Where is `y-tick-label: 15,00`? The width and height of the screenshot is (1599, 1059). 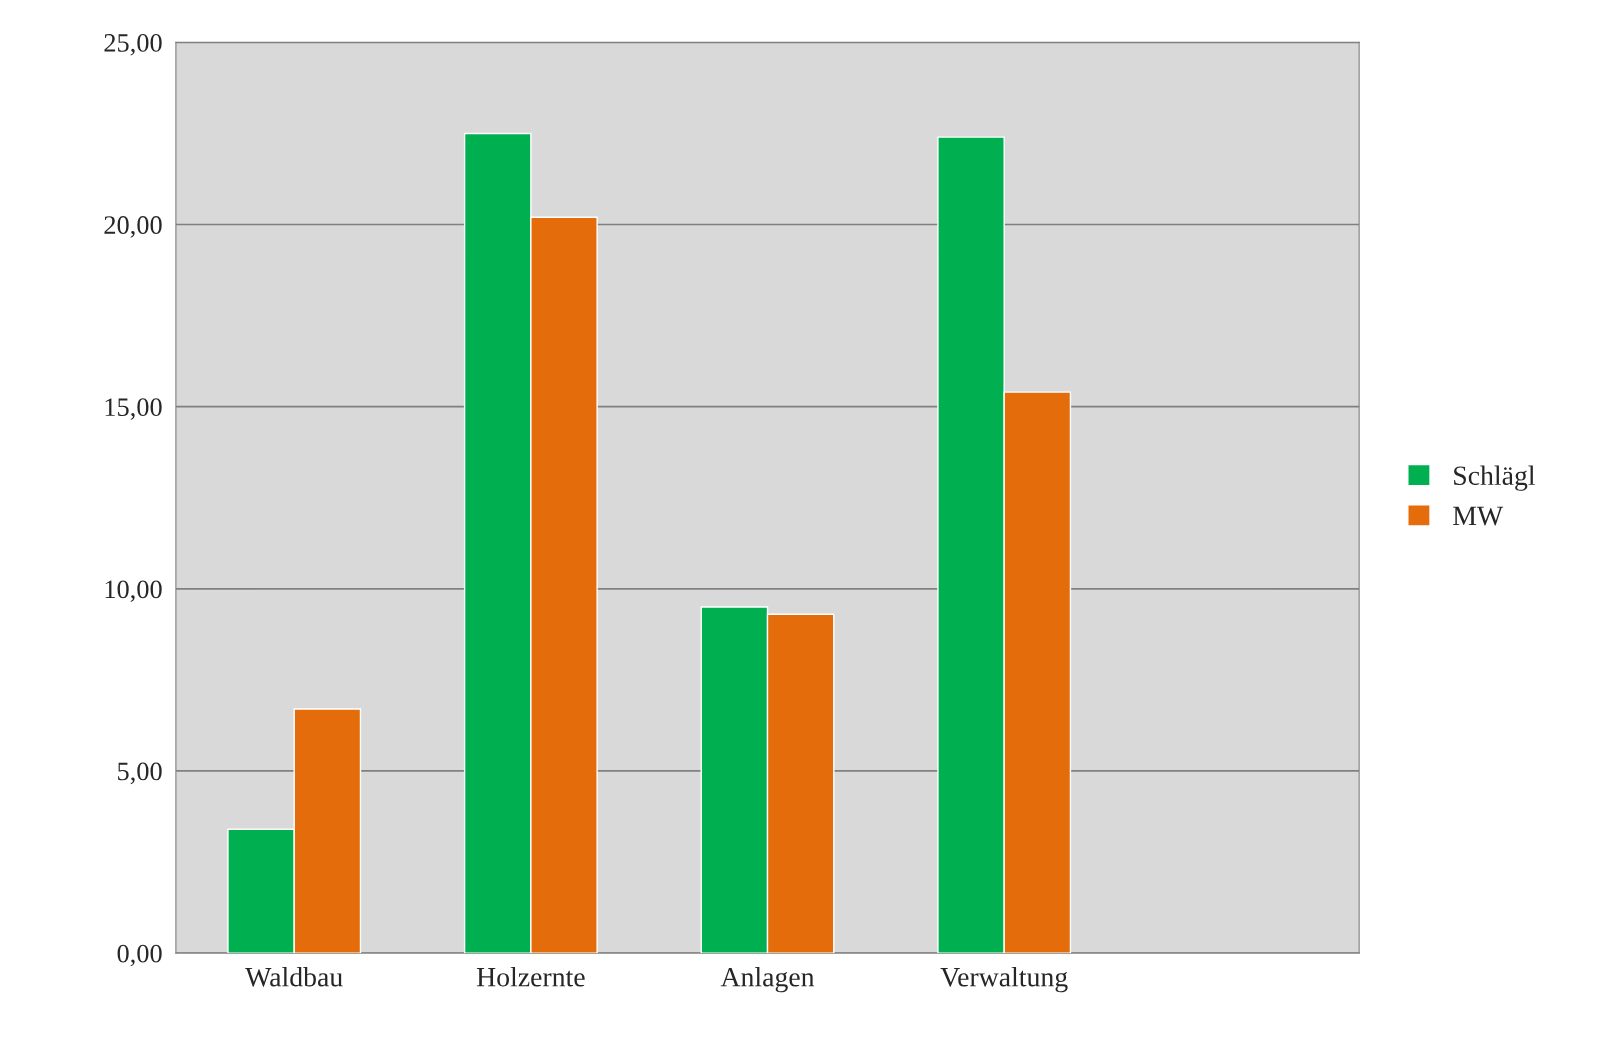
y-tick-label: 15,00 is located at coordinates (133, 409).